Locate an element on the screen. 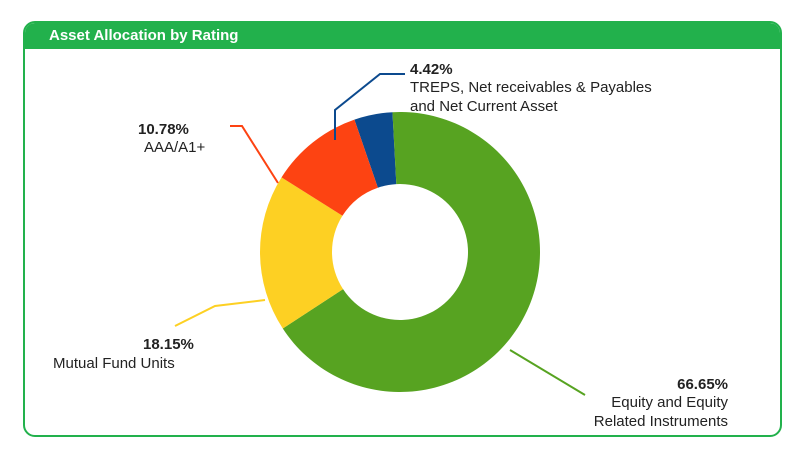 This screenshot has width=801, height=450. slice-name-label: TREPS, Net receivables & Payables is located at coordinates (531, 87).